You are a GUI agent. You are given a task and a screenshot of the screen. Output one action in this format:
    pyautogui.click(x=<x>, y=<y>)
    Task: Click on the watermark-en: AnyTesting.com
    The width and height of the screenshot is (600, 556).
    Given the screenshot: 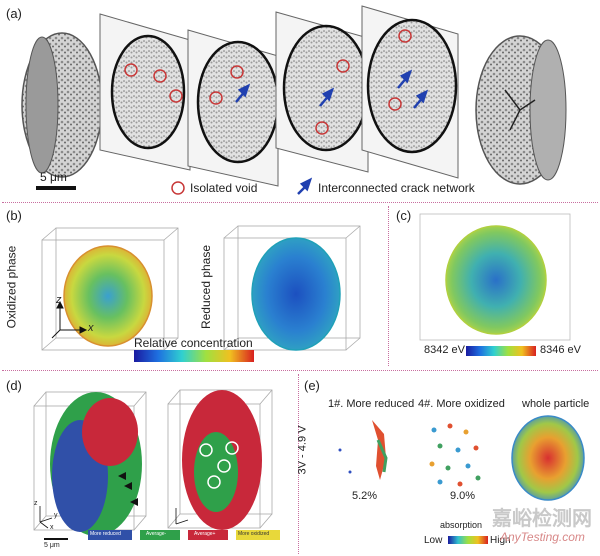 What is the action you would take?
    pyautogui.click(x=542, y=537)
    